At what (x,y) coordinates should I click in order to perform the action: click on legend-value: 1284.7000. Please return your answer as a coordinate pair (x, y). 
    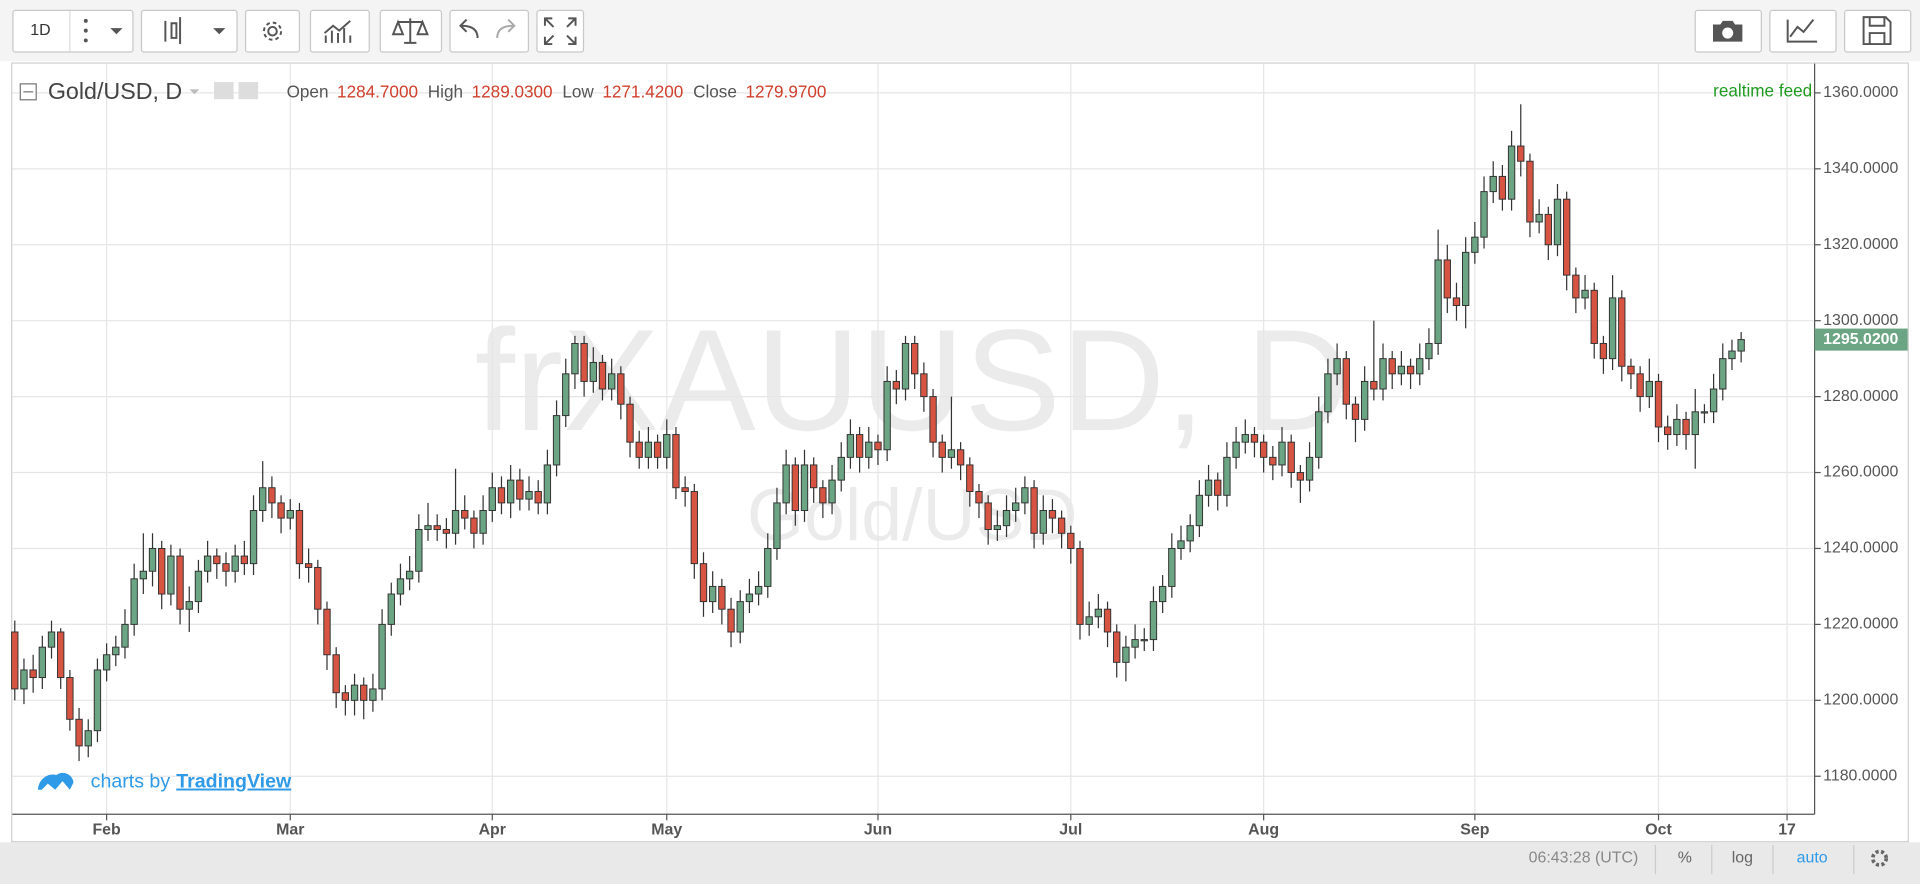
    Looking at the image, I should click on (377, 92).